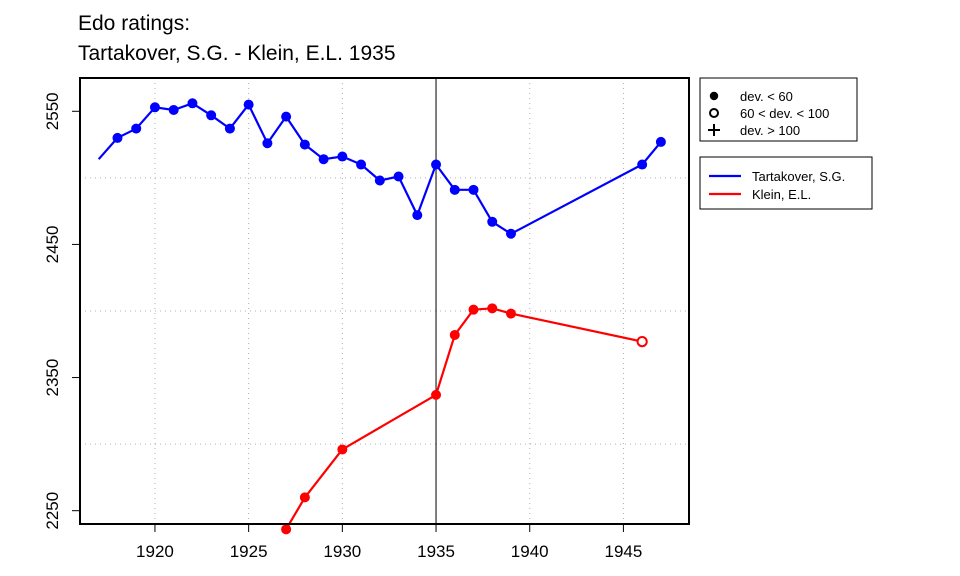 Image resolution: width=960 pixels, height=576 pixels. What do you see at coordinates (52, 245) in the screenshot?
I see `y-tick-label-2: 2450` at bounding box center [52, 245].